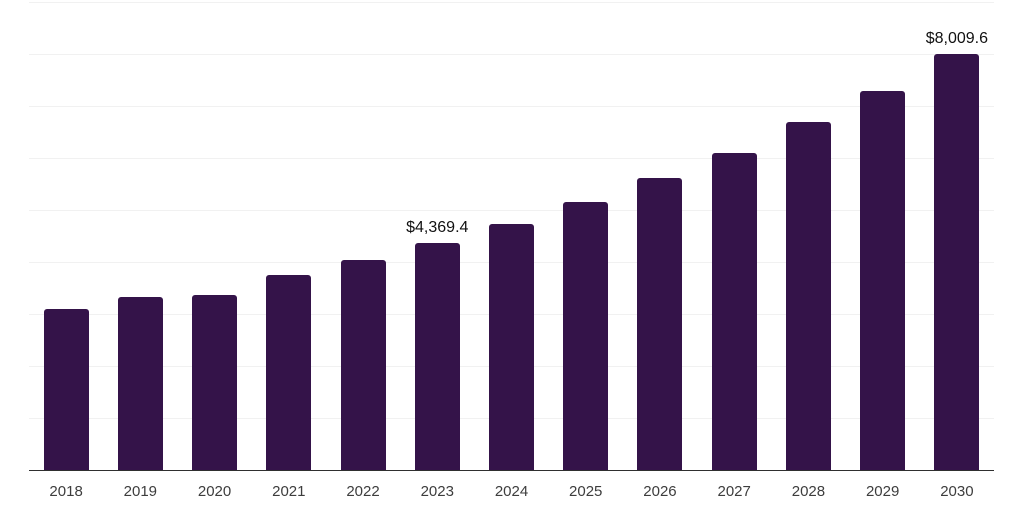  Describe the element at coordinates (511, 491) in the screenshot. I see `x-tick-2024: 2024` at that location.